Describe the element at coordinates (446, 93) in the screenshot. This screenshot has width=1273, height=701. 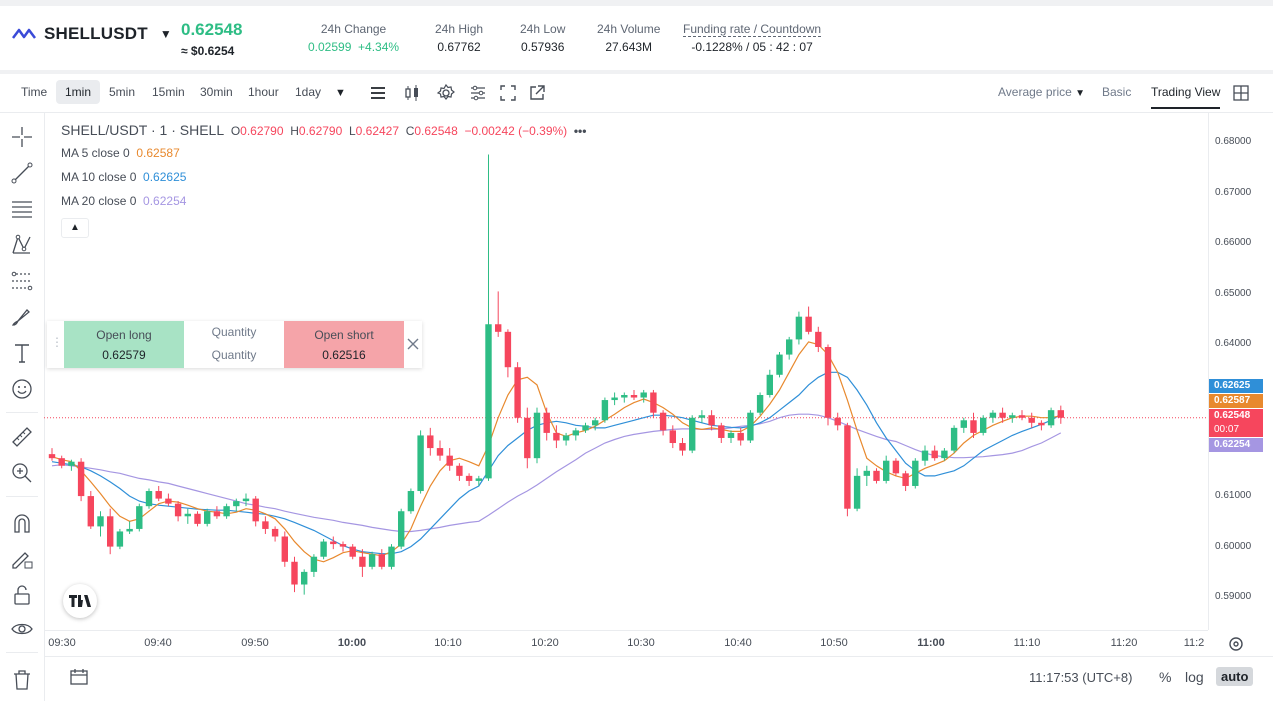
I see `gear-icon` at that location.